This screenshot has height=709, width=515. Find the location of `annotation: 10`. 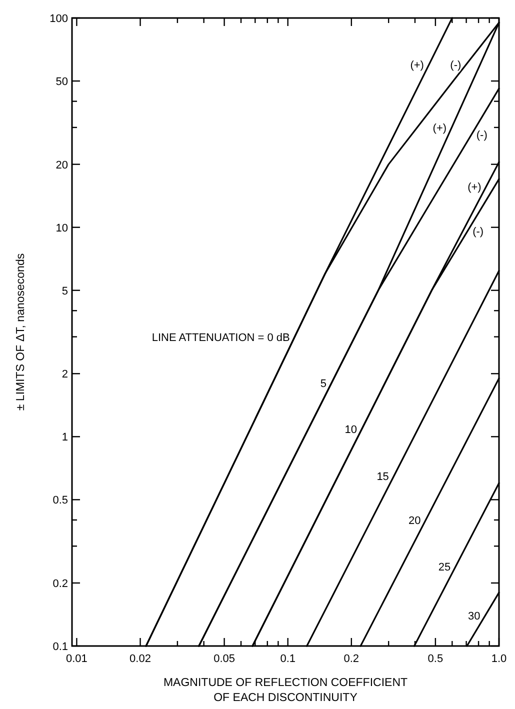

annotation: 10 is located at coordinates (351, 430).